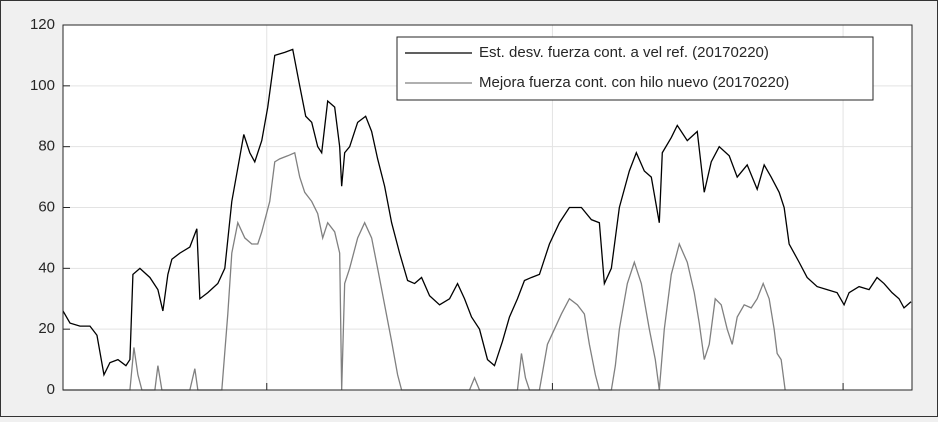 The width and height of the screenshot is (938, 422). Describe the element at coordinates (42, 24) in the screenshot. I see `y-tick-label: 120` at that location.